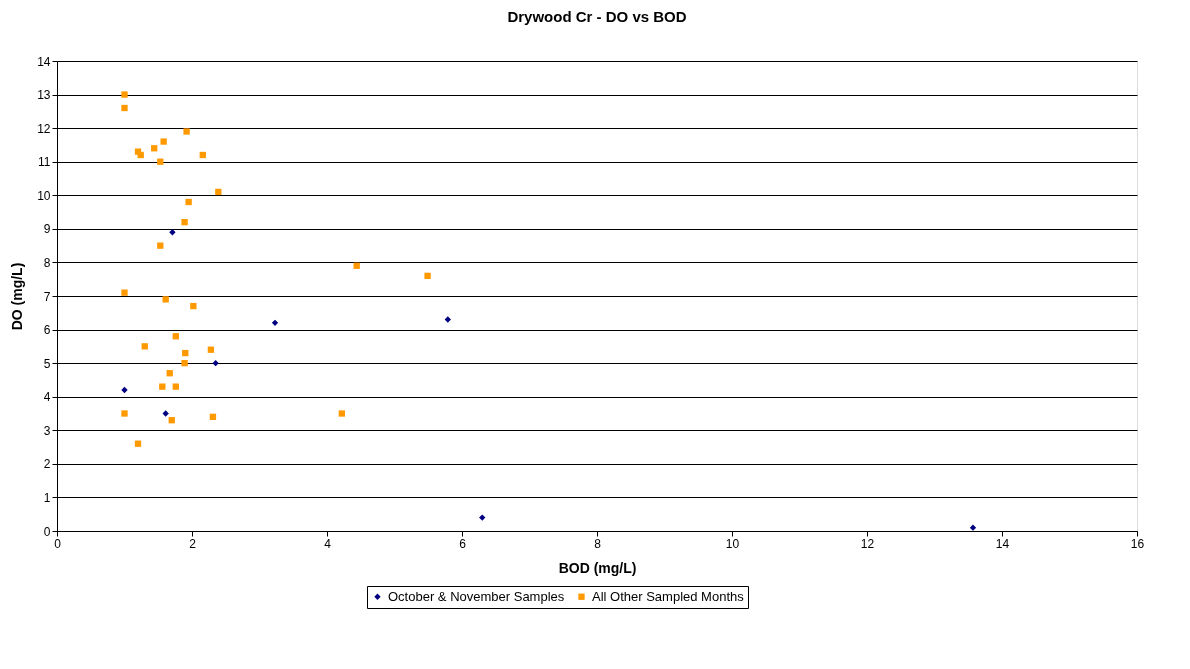 The image size is (1190, 669). I want to click on x-tick-label: 8, so click(598, 543).